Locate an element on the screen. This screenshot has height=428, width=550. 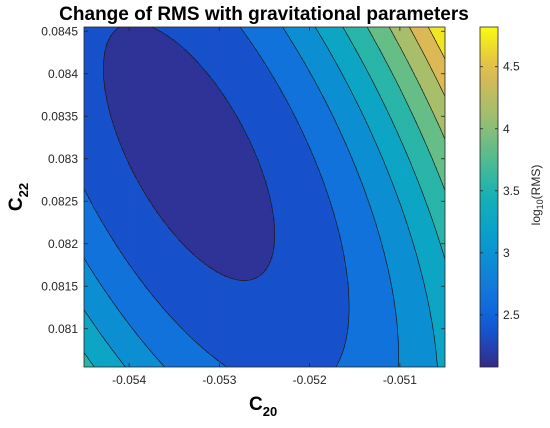
y-axis-label-sub: 22 is located at coordinates (23, 190).